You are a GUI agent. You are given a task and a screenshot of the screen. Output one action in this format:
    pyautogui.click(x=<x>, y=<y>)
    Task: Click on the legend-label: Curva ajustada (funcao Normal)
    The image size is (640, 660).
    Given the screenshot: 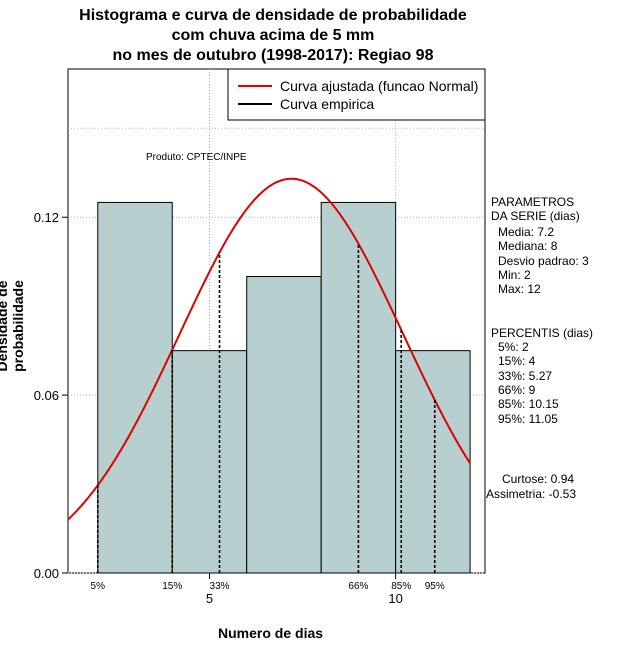 What is the action you would take?
    pyautogui.click(x=379, y=86)
    